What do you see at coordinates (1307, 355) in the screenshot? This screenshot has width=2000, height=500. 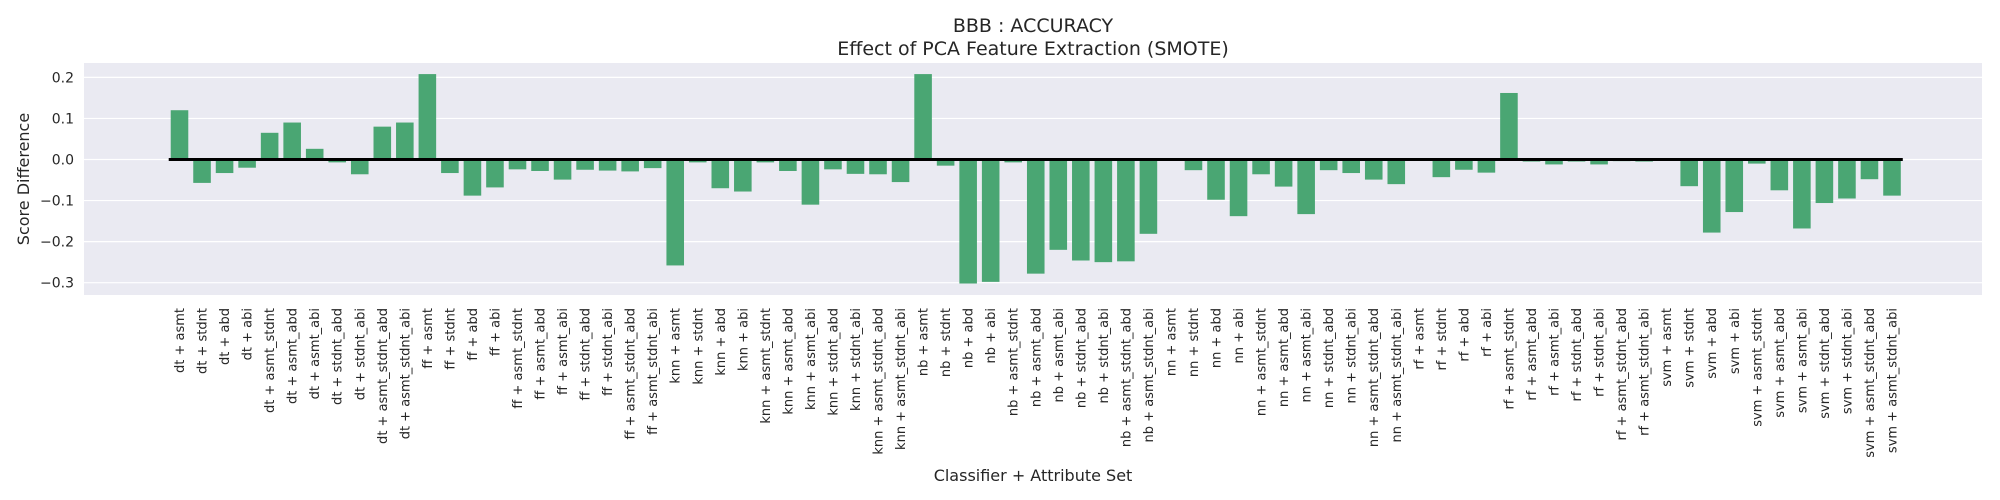 I see `x-tick-label: nn + asmt_abi` at bounding box center [1307, 355].